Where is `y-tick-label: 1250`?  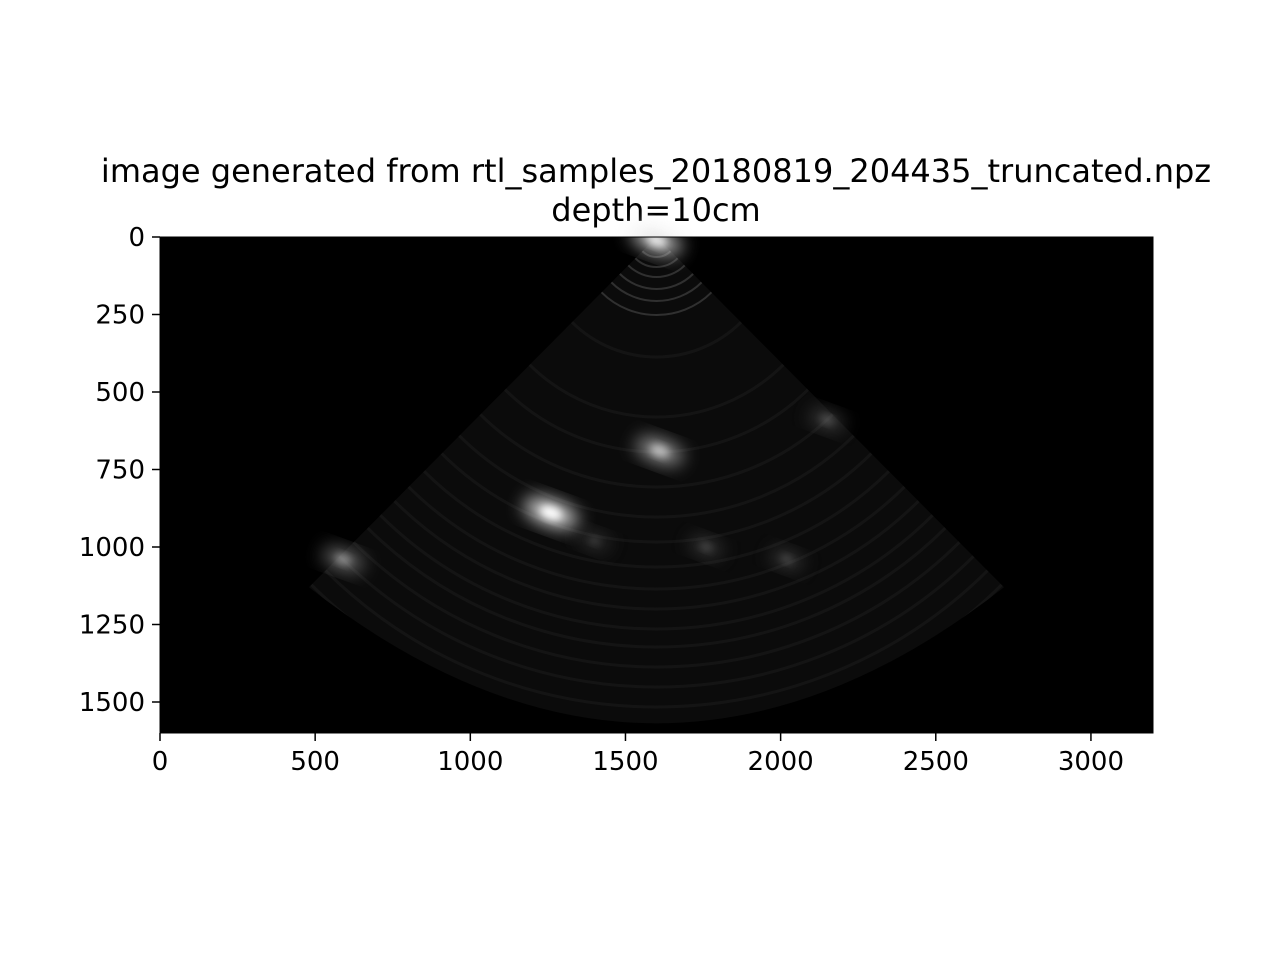 y-tick-label: 1250 is located at coordinates (112, 626).